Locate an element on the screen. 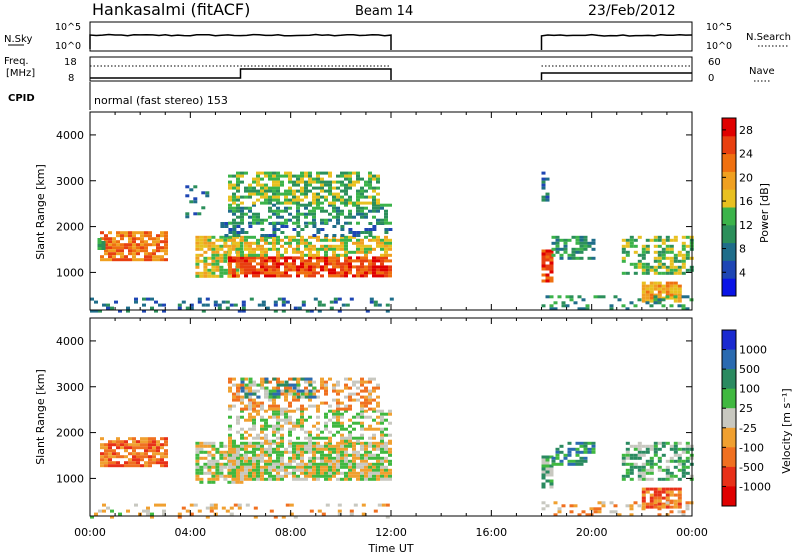 The width and height of the screenshot is (800, 554). cpid-label: CPID is located at coordinates (21, 98).